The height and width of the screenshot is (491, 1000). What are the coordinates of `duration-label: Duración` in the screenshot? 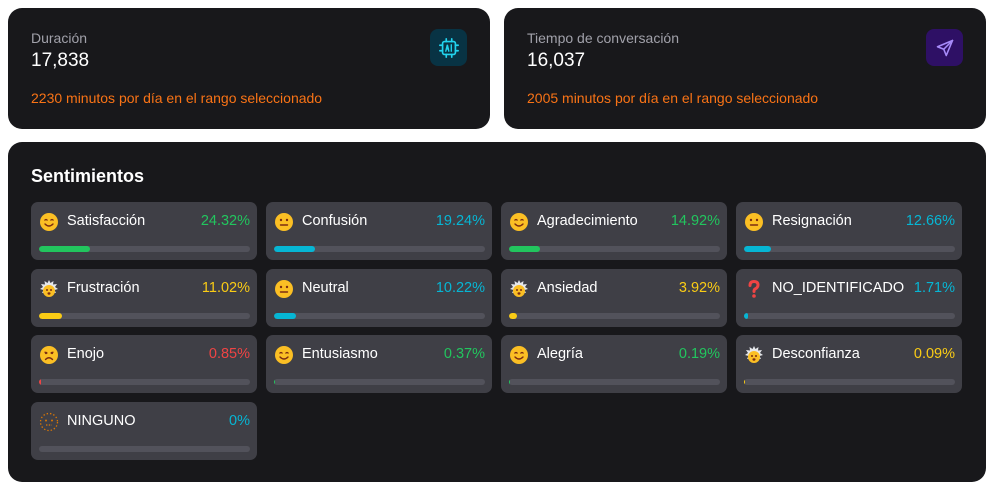 It's located at (59, 38).